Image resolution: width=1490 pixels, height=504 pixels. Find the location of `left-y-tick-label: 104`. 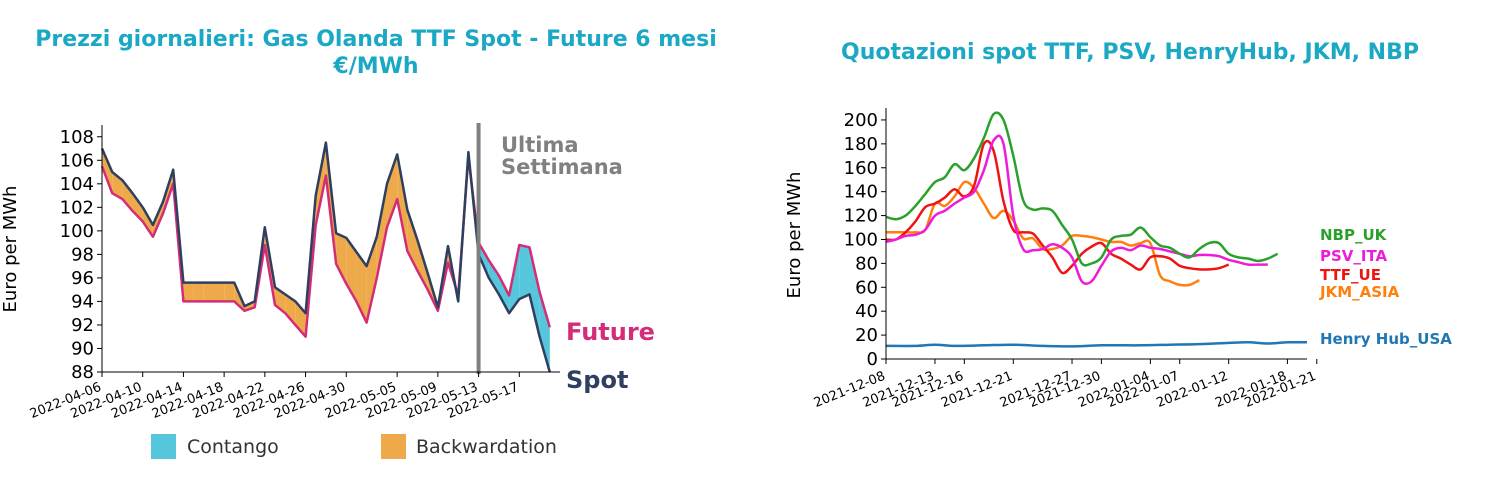

left-y-tick-label: 104 is located at coordinates (77, 184).